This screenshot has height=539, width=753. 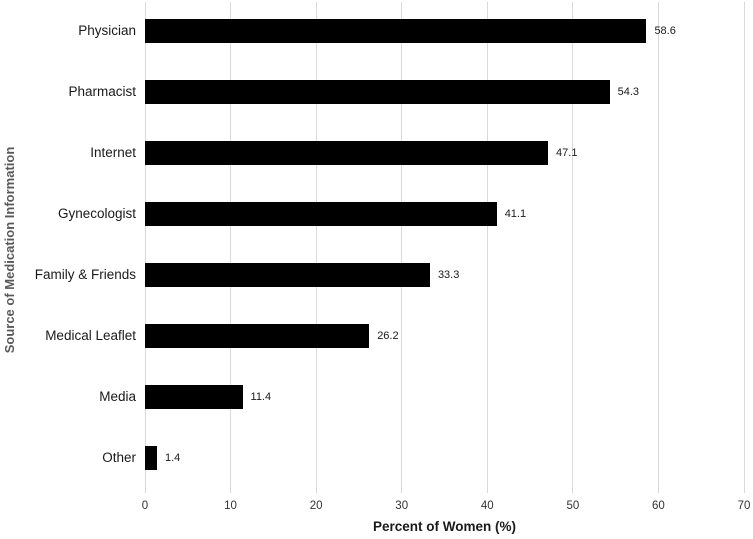 I want to click on bar-row: Media 11.4, so click(x=376, y=396).